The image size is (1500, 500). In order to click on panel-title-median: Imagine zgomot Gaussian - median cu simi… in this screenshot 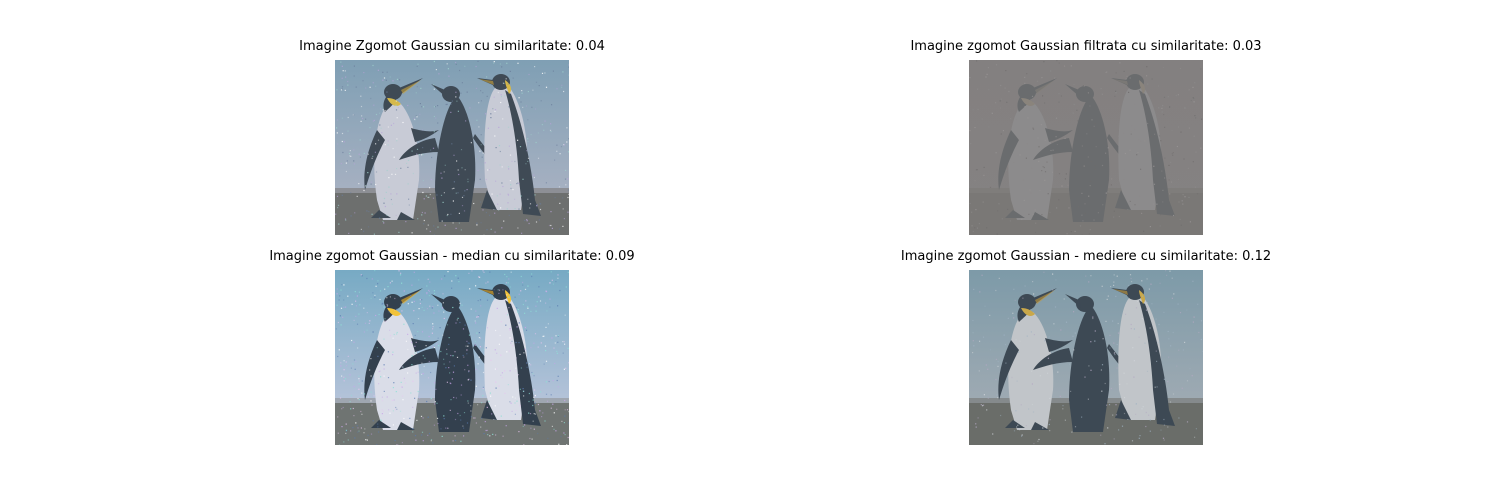, I will do `click(452, 256)`.